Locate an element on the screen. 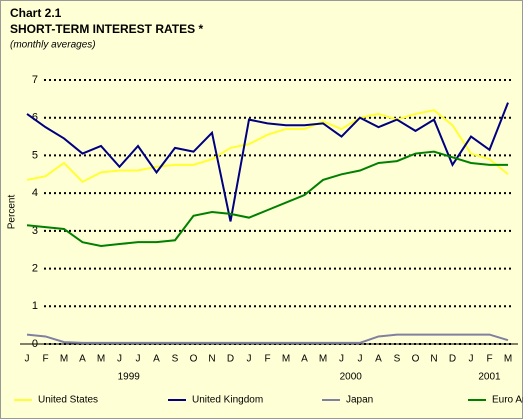 The width and height of the screenshot is (523, 419). y-tick-label: 6 is located at coordinates (35, 118).